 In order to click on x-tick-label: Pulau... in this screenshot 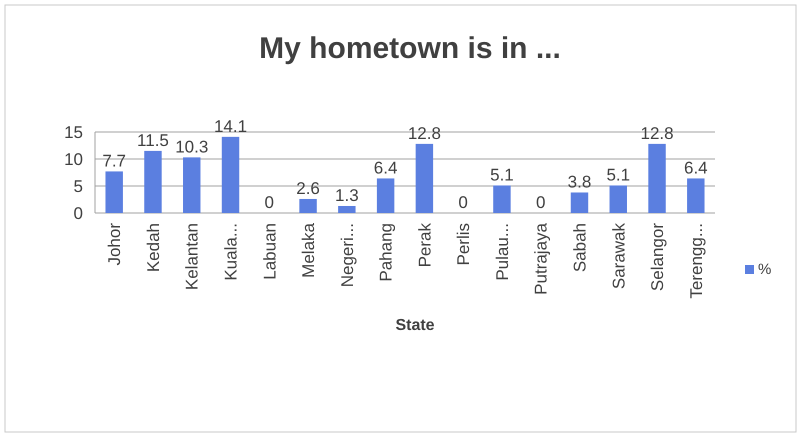, I will do `click(502, 252)`.